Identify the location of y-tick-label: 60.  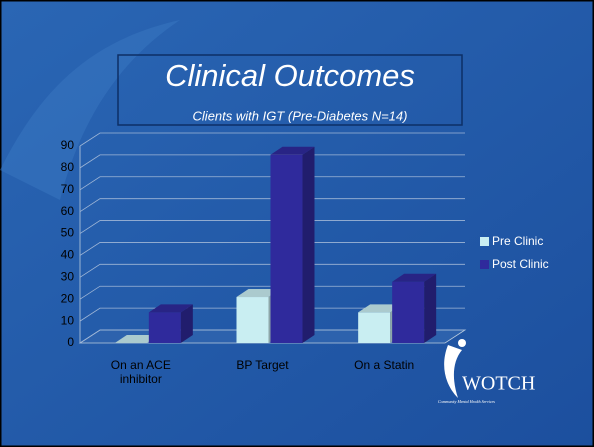
(68, 211).